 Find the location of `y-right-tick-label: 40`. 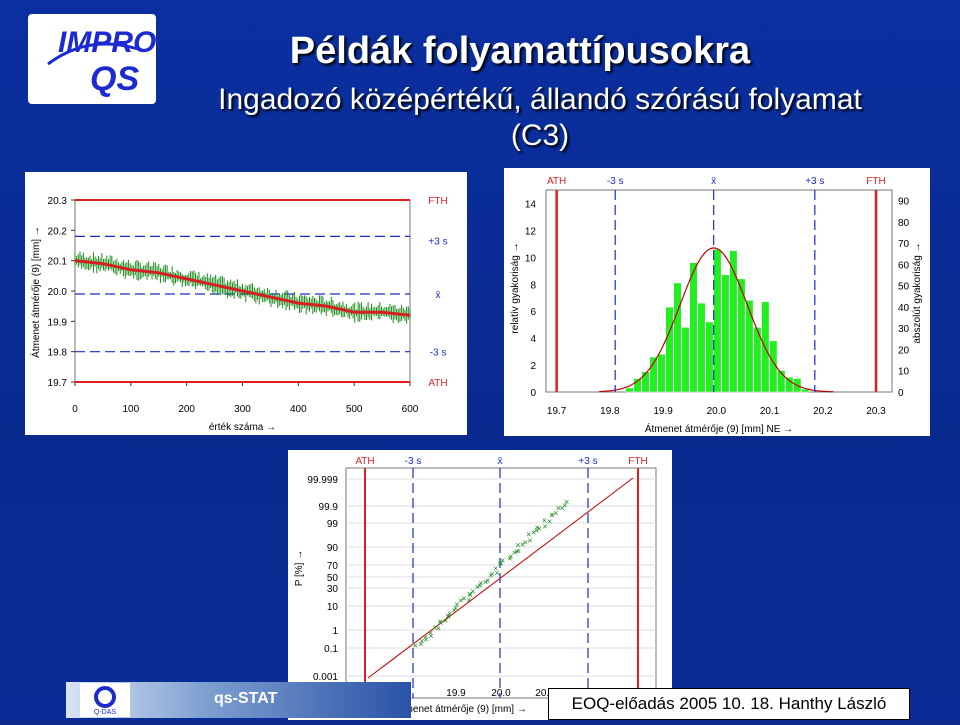

y-right-tick-label: 40 is located at coordinates (904, 308).